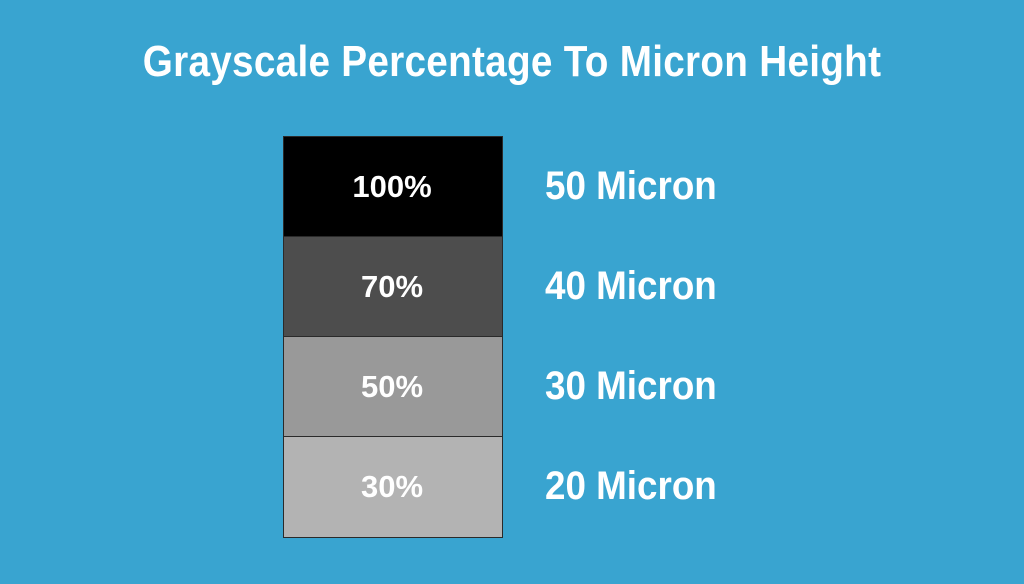  I want to click on micron-height-label: 20 Micron, so click(631, 485).